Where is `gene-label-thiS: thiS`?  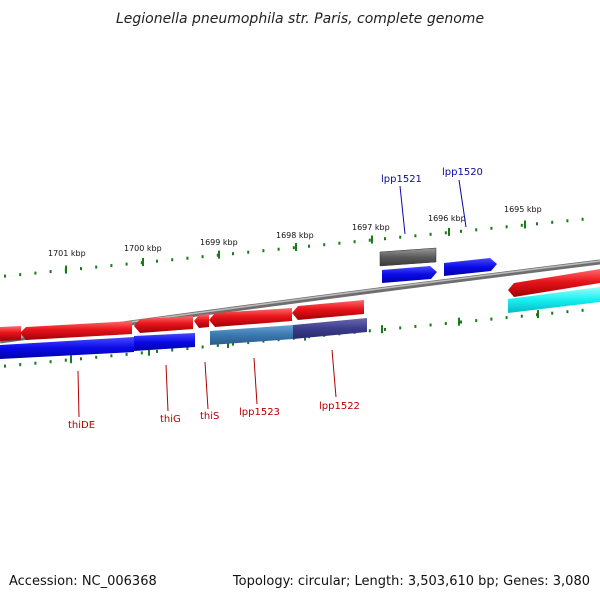
gene-label-thiS: thiS is located at coordinates (209, 416).